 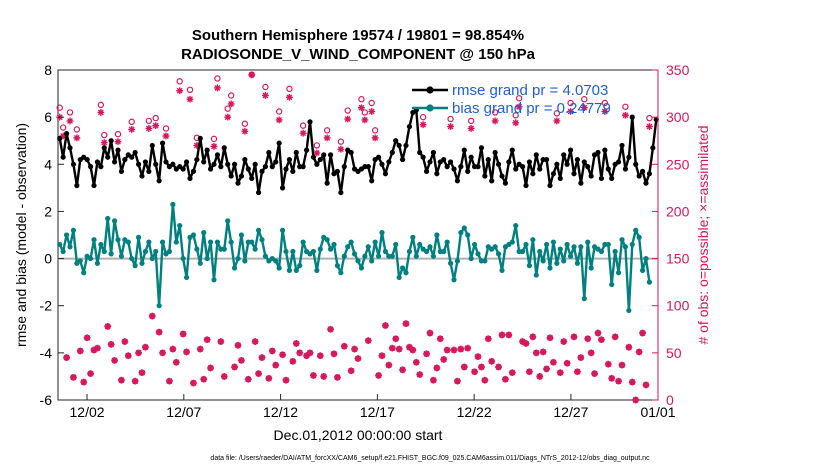 What do you see at coordinates (430, 108) in the screenshot?
I see `legend-bias-marker` at bounding box center [430, 108].